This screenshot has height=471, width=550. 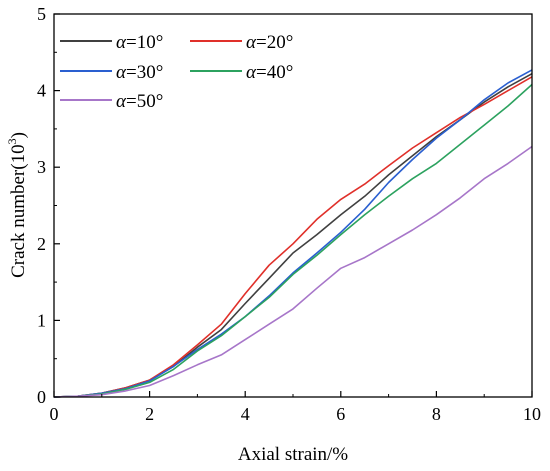 What do you see at coordinates (274, 42) in the screenshot?
I see `legend-value: =20°` at bounding box center [274, 42].